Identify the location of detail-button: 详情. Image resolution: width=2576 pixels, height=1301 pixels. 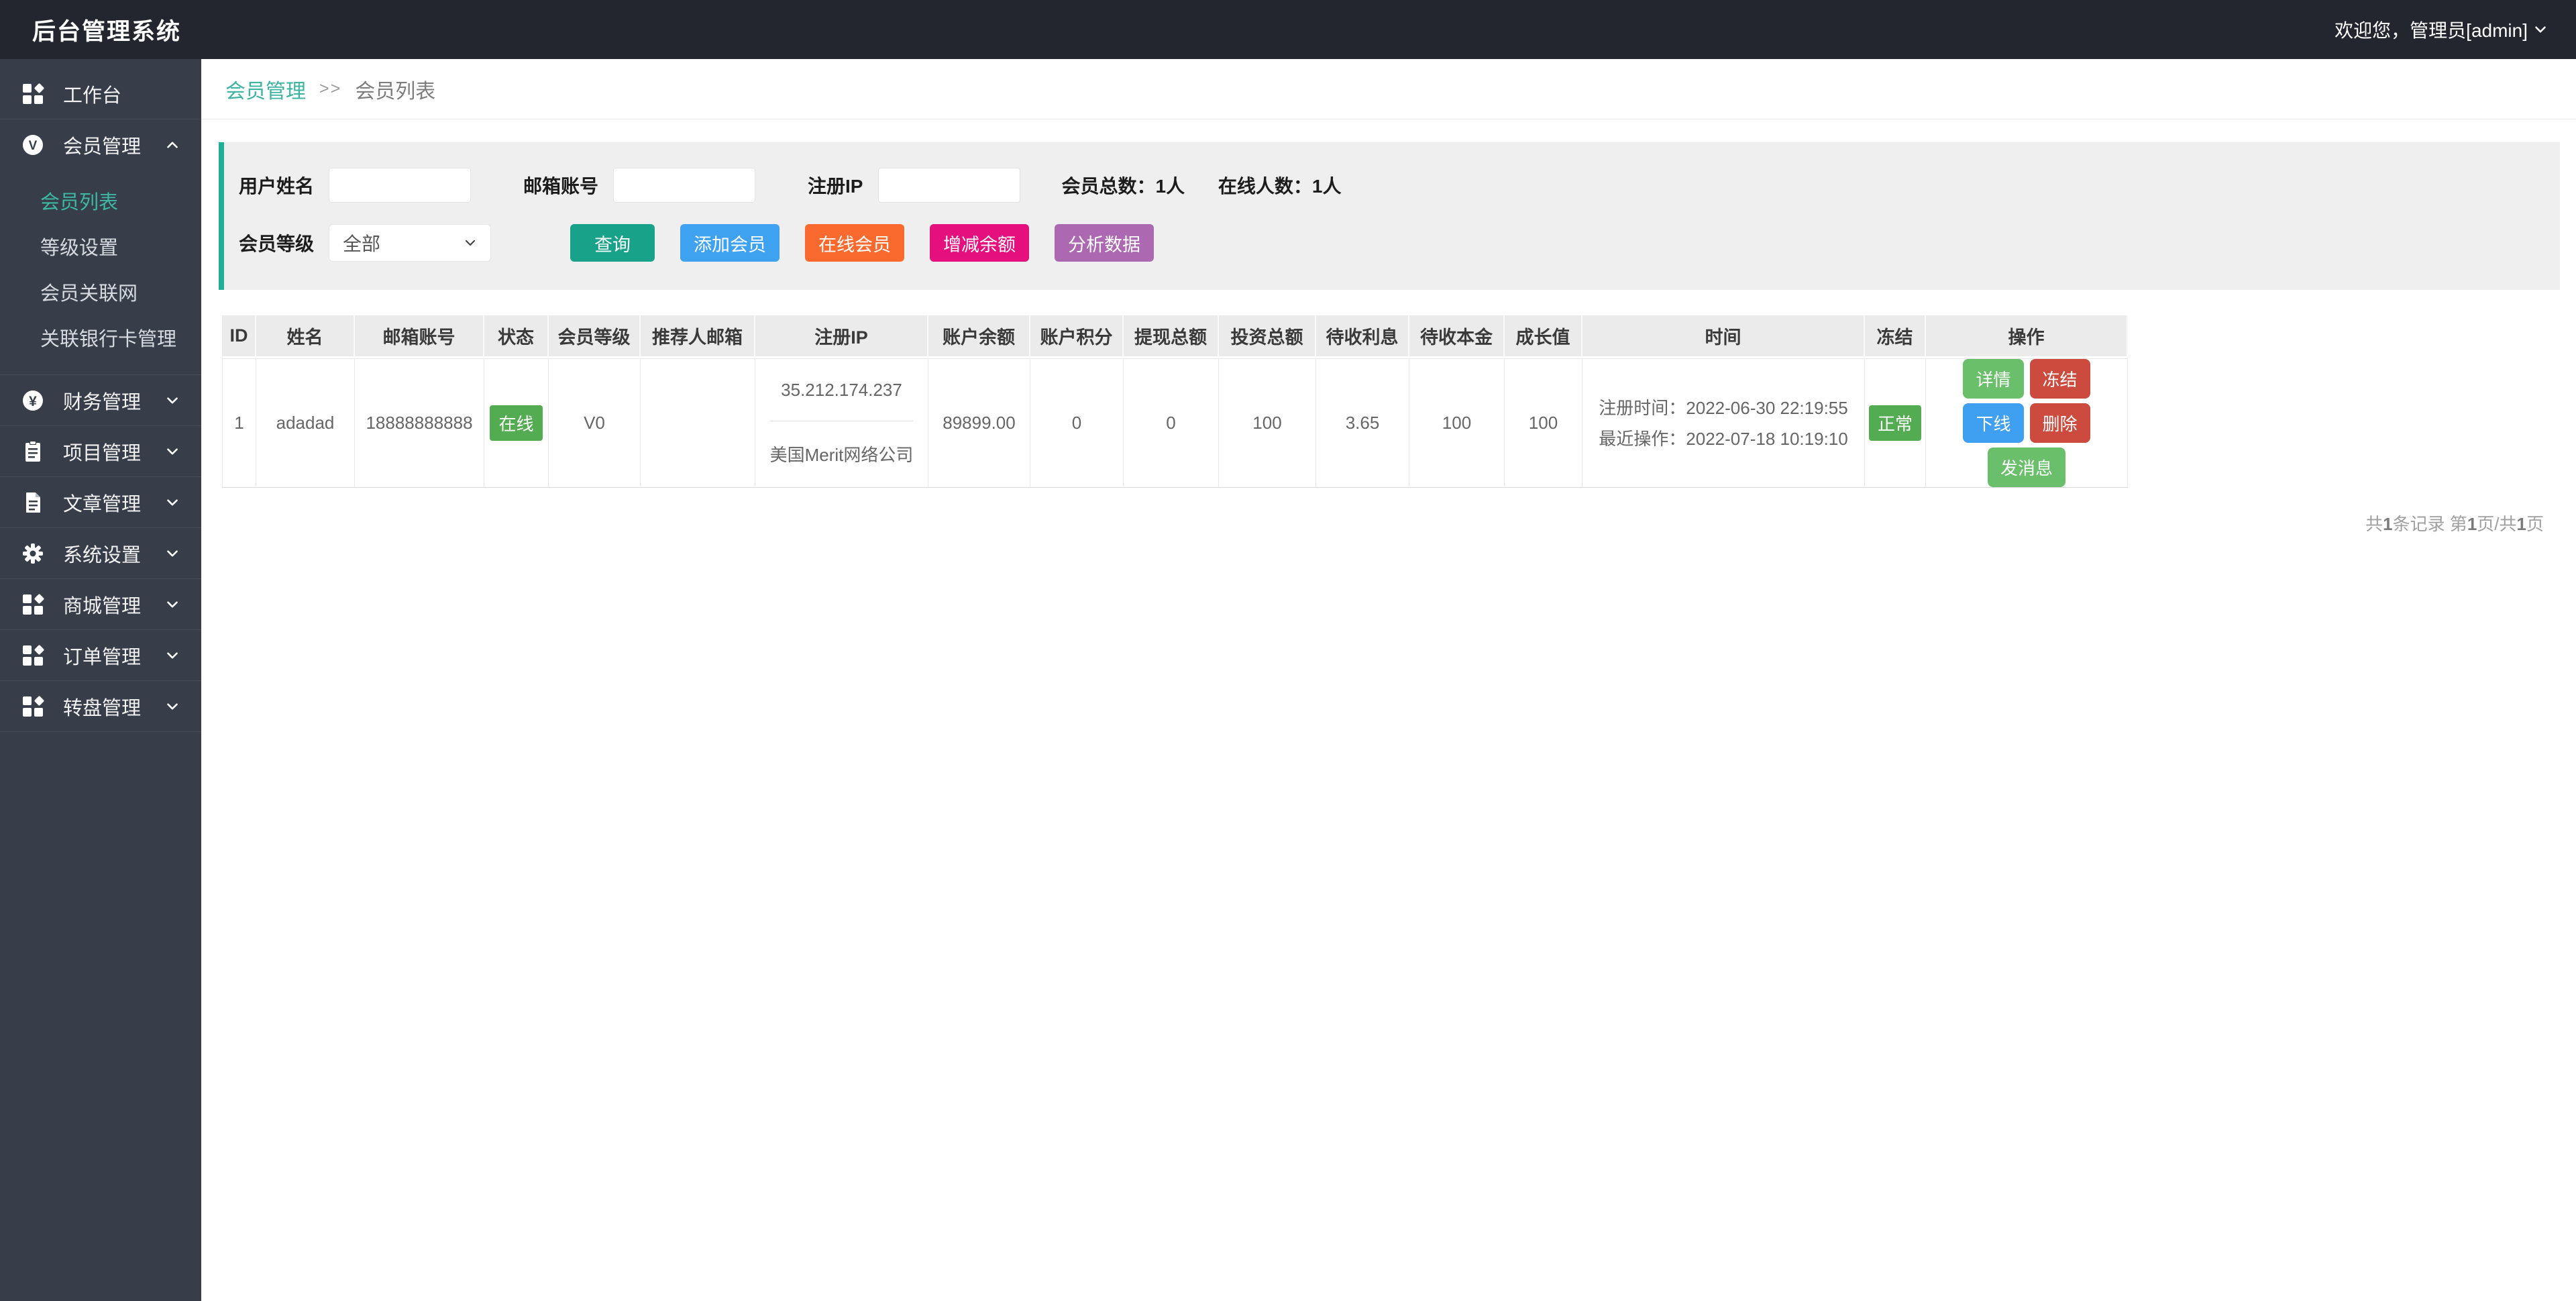
(1993, 379).